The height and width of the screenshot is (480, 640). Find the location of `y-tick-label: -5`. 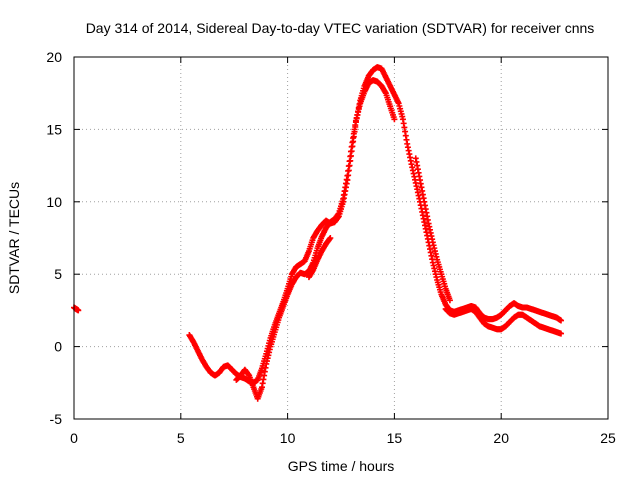

y-tick-label: -5 is located at coordinates (56, 419).